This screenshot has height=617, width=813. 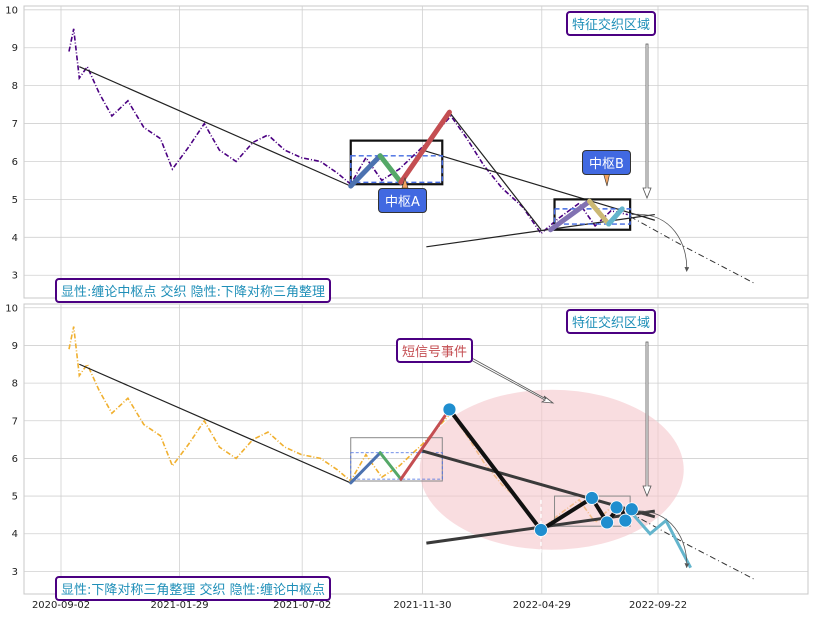 What do you see at coordinates (15, 421) in the screenshot?
I see `bottom-y-tick-label: 7` at bounding box center [15, 421].